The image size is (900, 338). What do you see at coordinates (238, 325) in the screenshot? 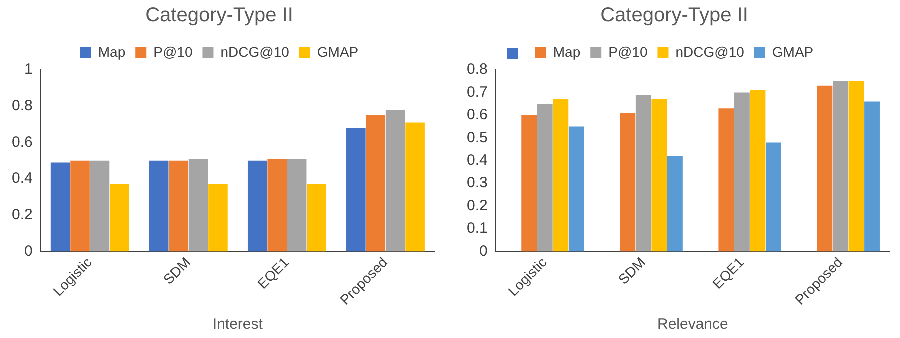
I see `x-axis-title: Interest` at bounding box center [238, 325].